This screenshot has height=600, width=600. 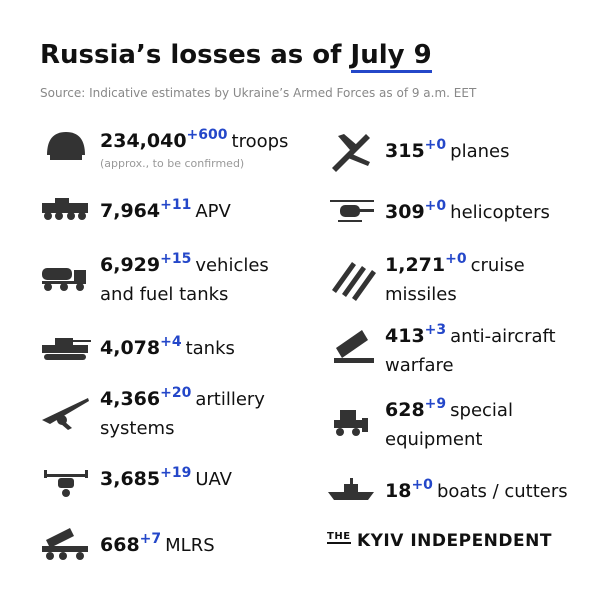 What do you see at coordinates (351, 153) in the screenshot?
I see `plane-icon` at bounding box center [351, 153].